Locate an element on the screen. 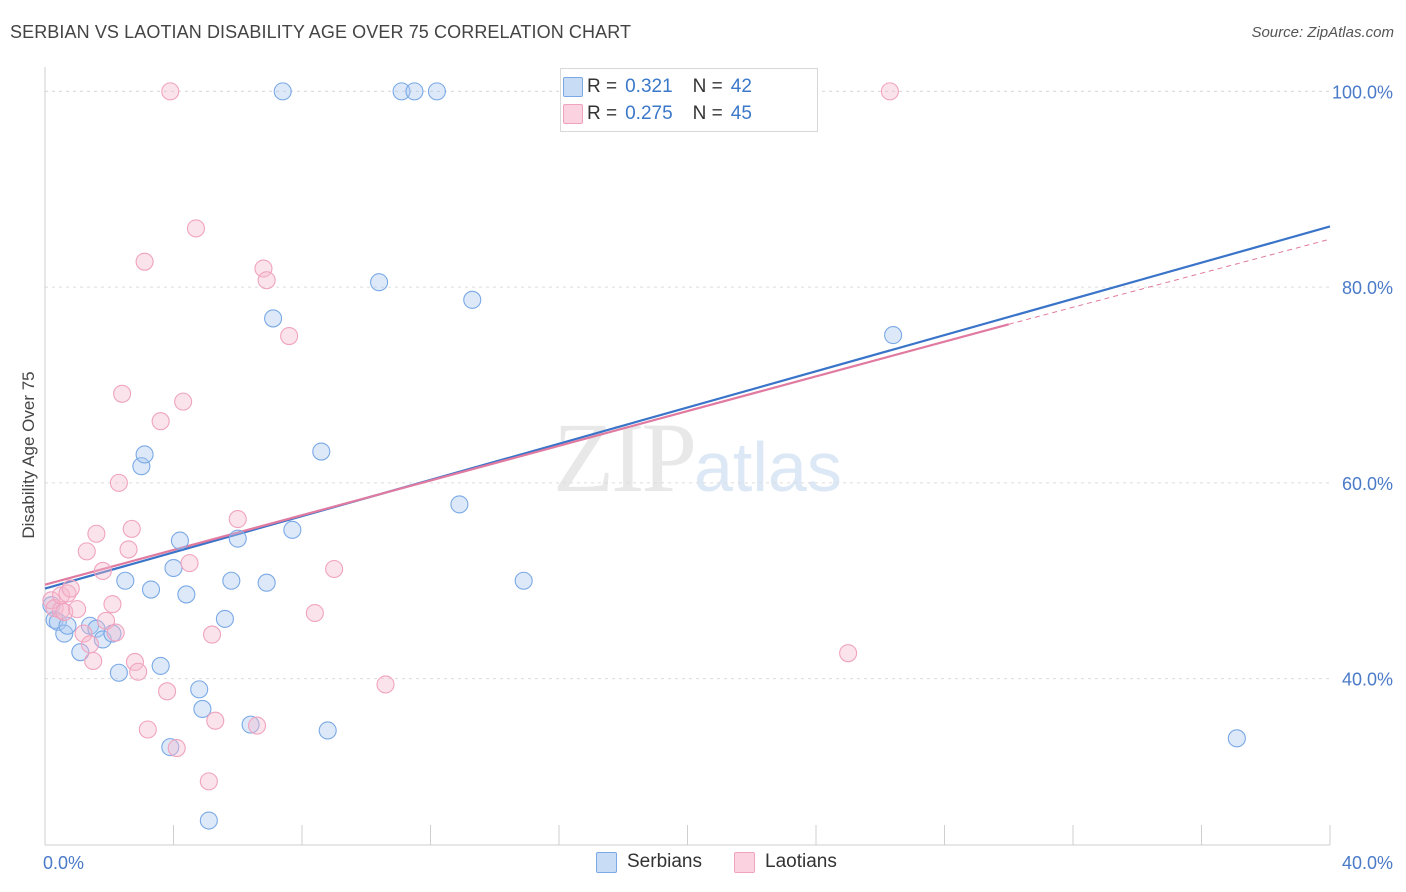 The image size is (1406, 892). legend-label-serbians: Serbians is located at coordinates (664, 861).